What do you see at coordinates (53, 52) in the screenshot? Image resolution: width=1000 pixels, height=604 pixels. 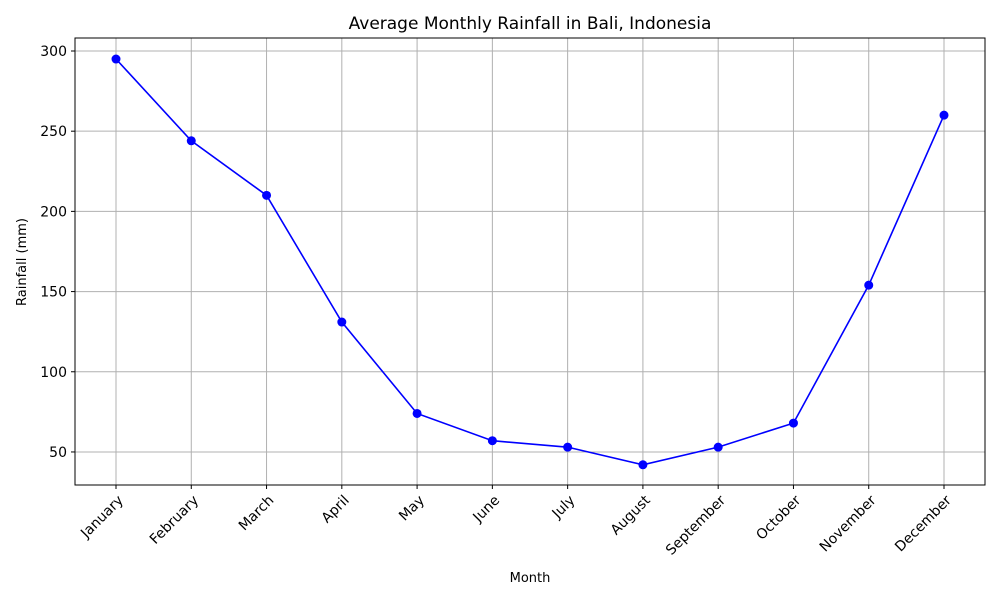 I see `y-tick-label: 300` at bounding box center [53, 52].